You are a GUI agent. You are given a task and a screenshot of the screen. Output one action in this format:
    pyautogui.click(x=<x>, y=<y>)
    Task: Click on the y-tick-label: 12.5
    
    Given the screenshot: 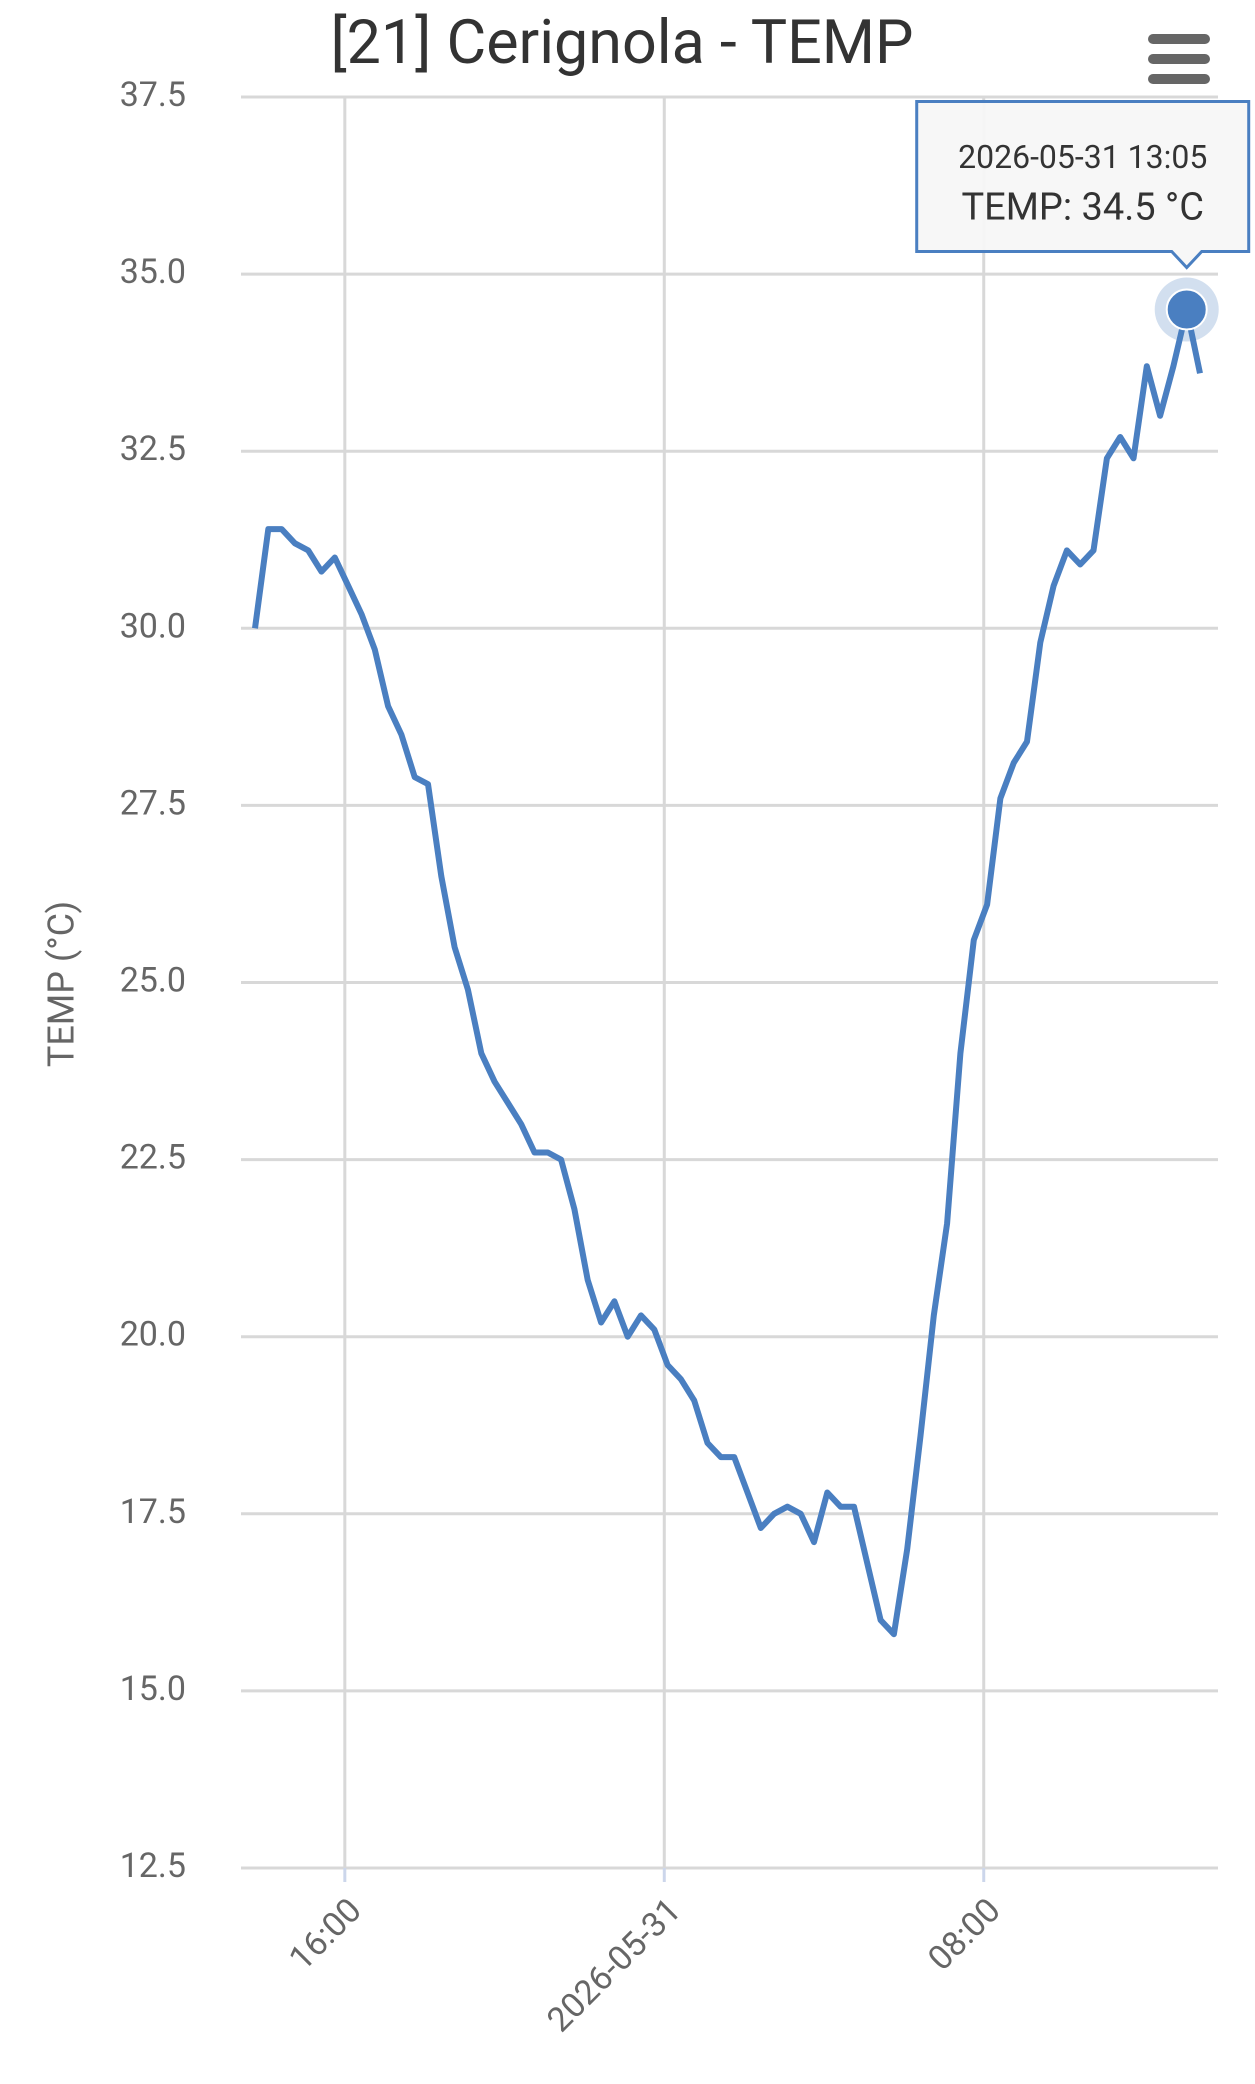 What is the action you would take?
    pyautogui.click(x=153, y=1866)
    